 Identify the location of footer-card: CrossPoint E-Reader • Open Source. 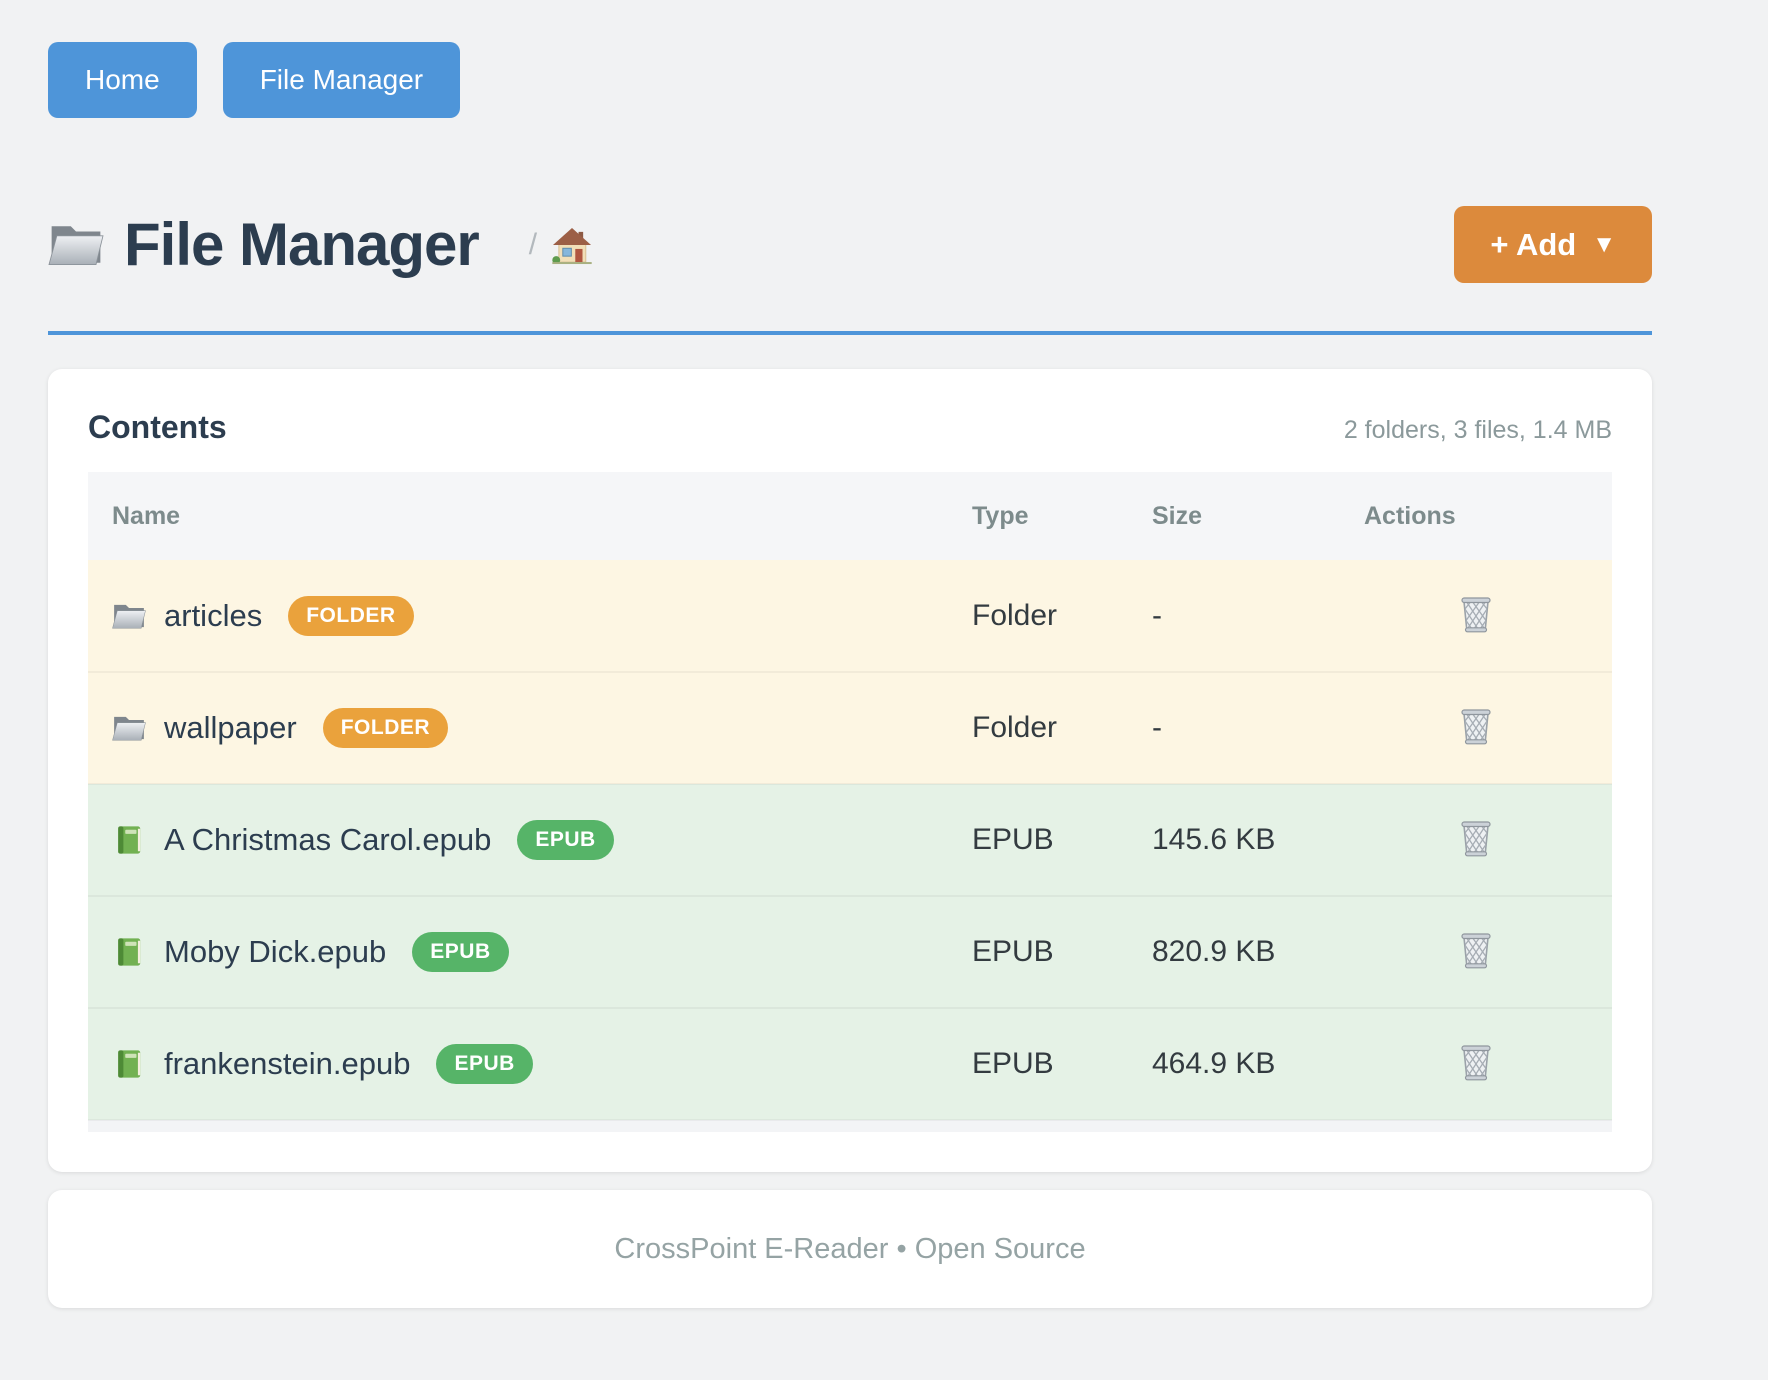
(850, 1249).